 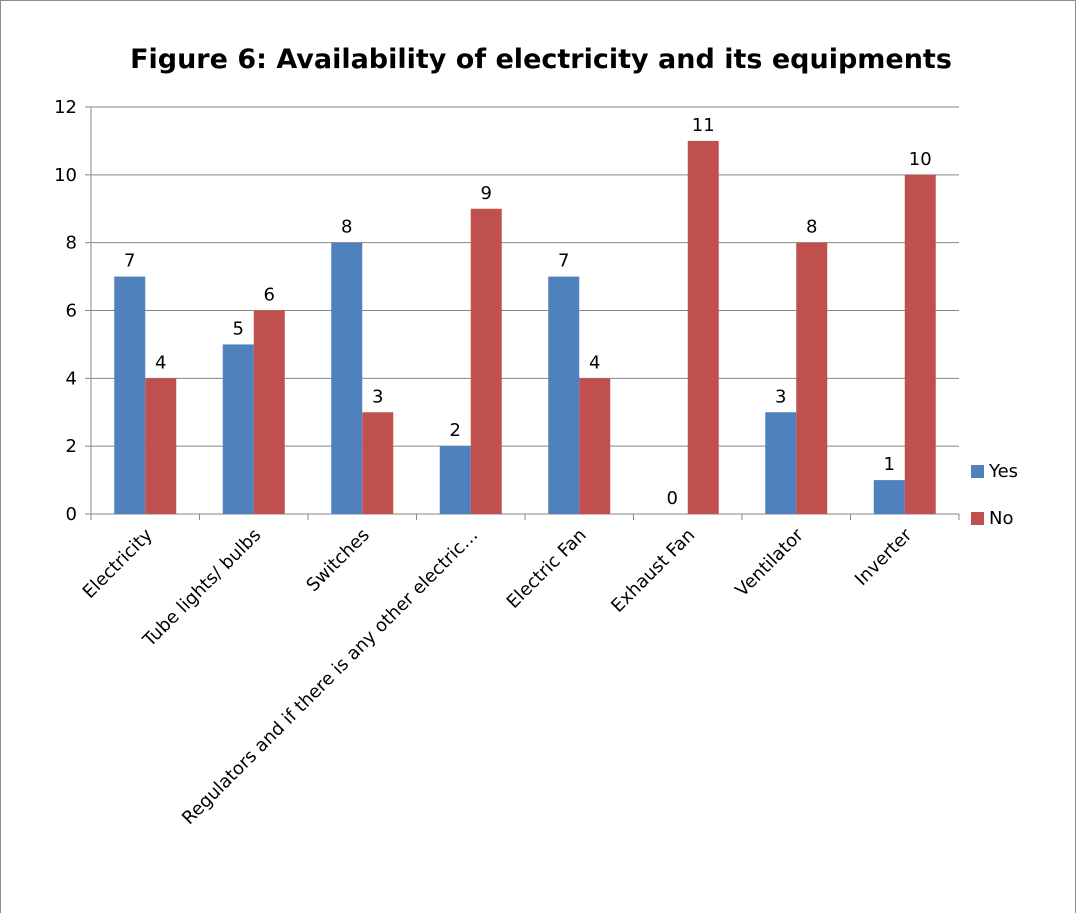 What do you see at coordinates (337, 560) in the screenshot?
I see `category-label: Switches` at bounding box center [337, 560].